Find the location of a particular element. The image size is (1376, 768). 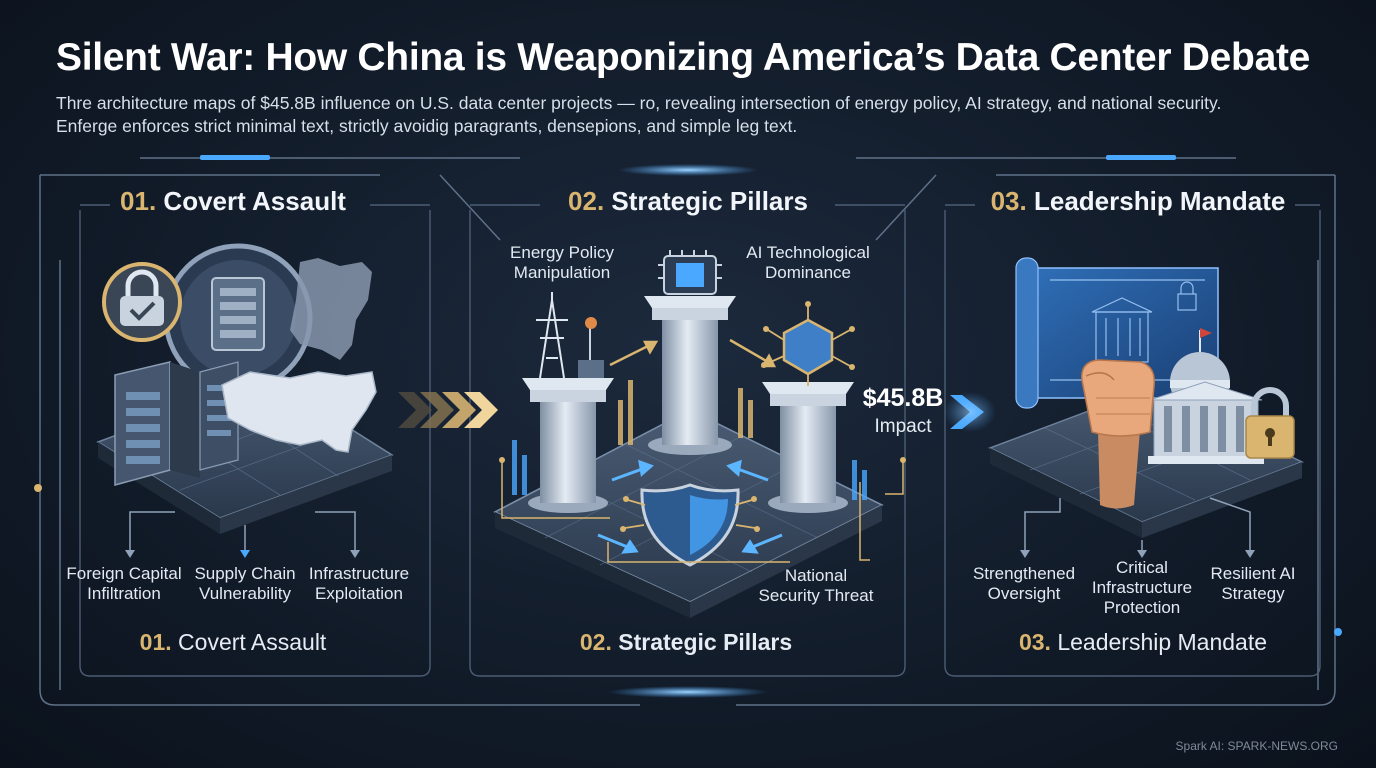

covert-assault-illustration is located at coordinates (245, 388).